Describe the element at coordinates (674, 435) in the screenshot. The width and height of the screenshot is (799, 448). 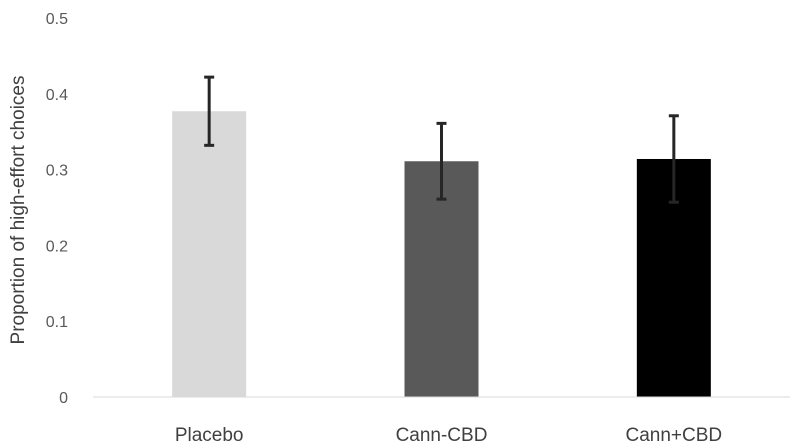
I see `x-tick-label: Cann+CBD` at that location.